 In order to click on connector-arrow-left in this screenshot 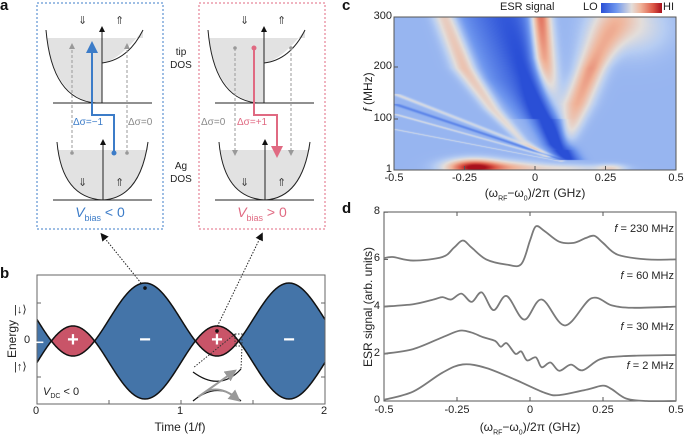, I will do `click(123, 260)`.